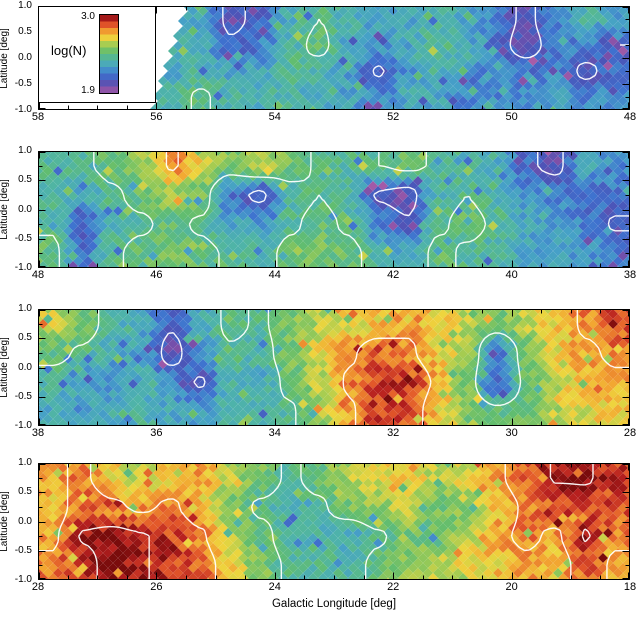  Describe the element at coordinates (511, 587) in the screenshot. I see `x-tick-label: 20` at that location.